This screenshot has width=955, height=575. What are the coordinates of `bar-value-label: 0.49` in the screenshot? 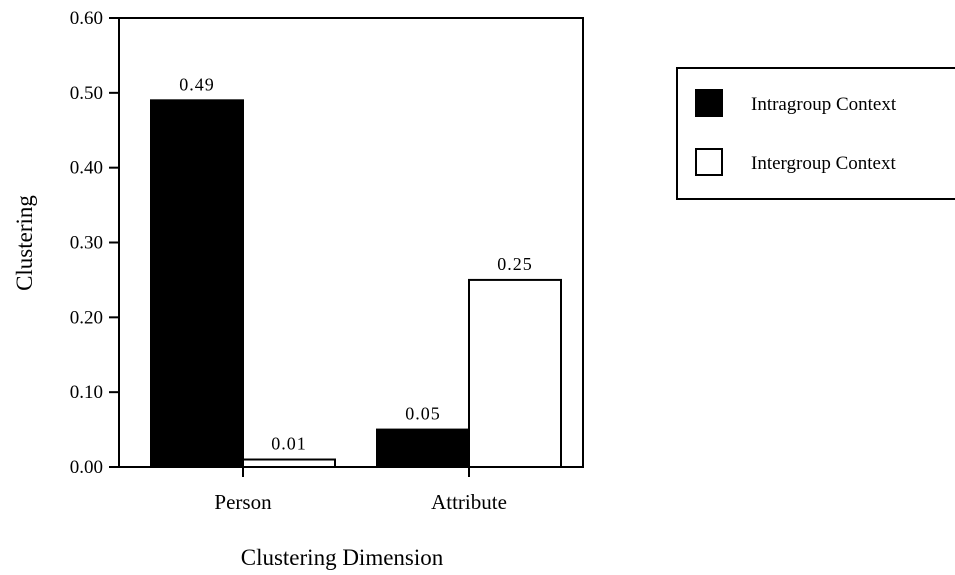 It's located at (197, 84).